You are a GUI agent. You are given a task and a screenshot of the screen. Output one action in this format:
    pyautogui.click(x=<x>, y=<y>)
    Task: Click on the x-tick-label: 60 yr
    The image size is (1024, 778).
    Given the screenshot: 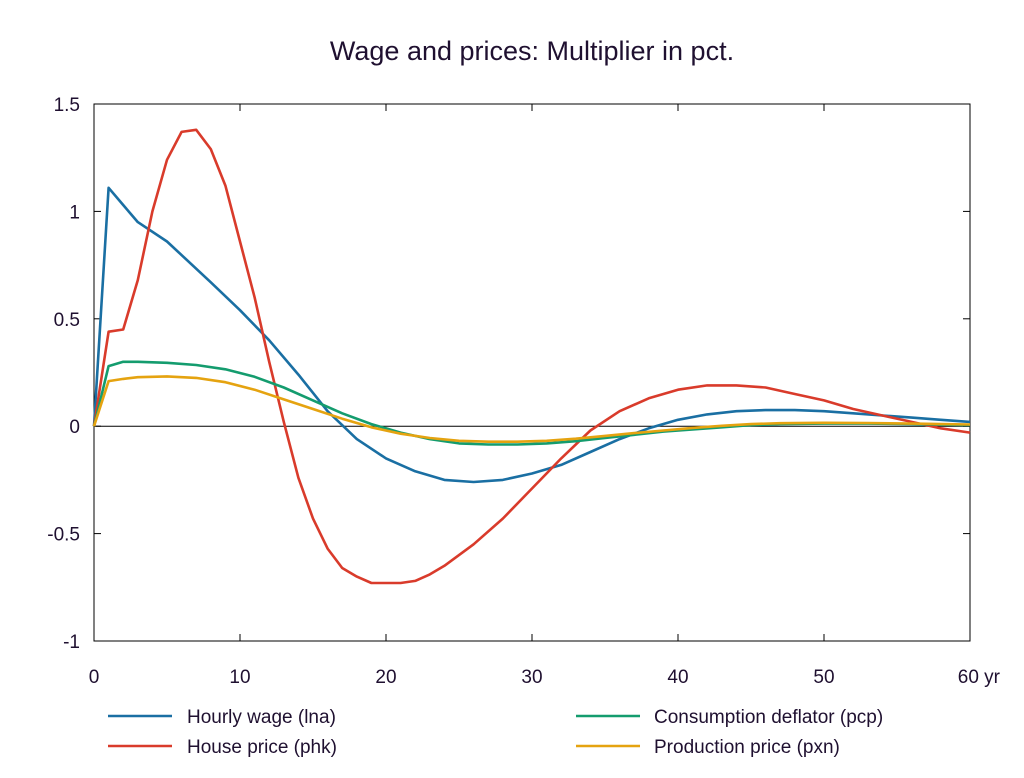 What is the action you would take?
    pyautogui.click(x=979, y=677)
    